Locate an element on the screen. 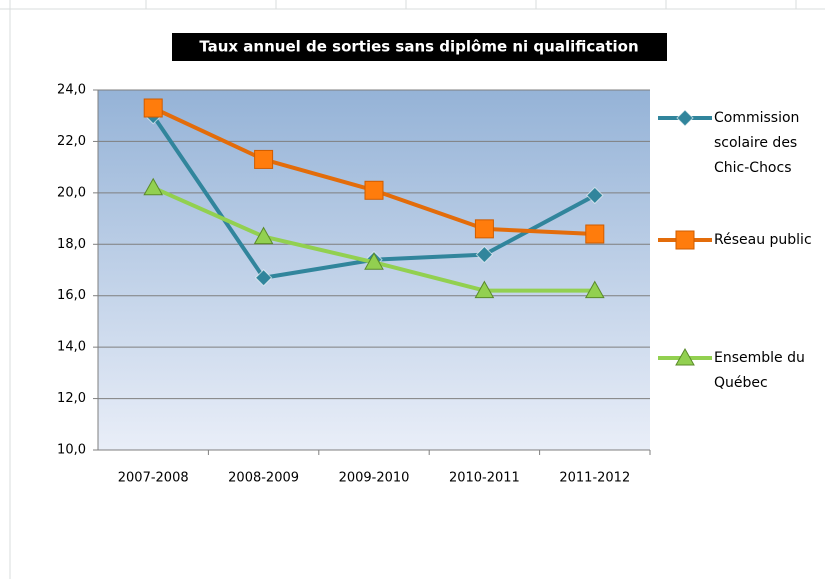  y-tick-label: 24,0 is located at coordinates (71, 90).